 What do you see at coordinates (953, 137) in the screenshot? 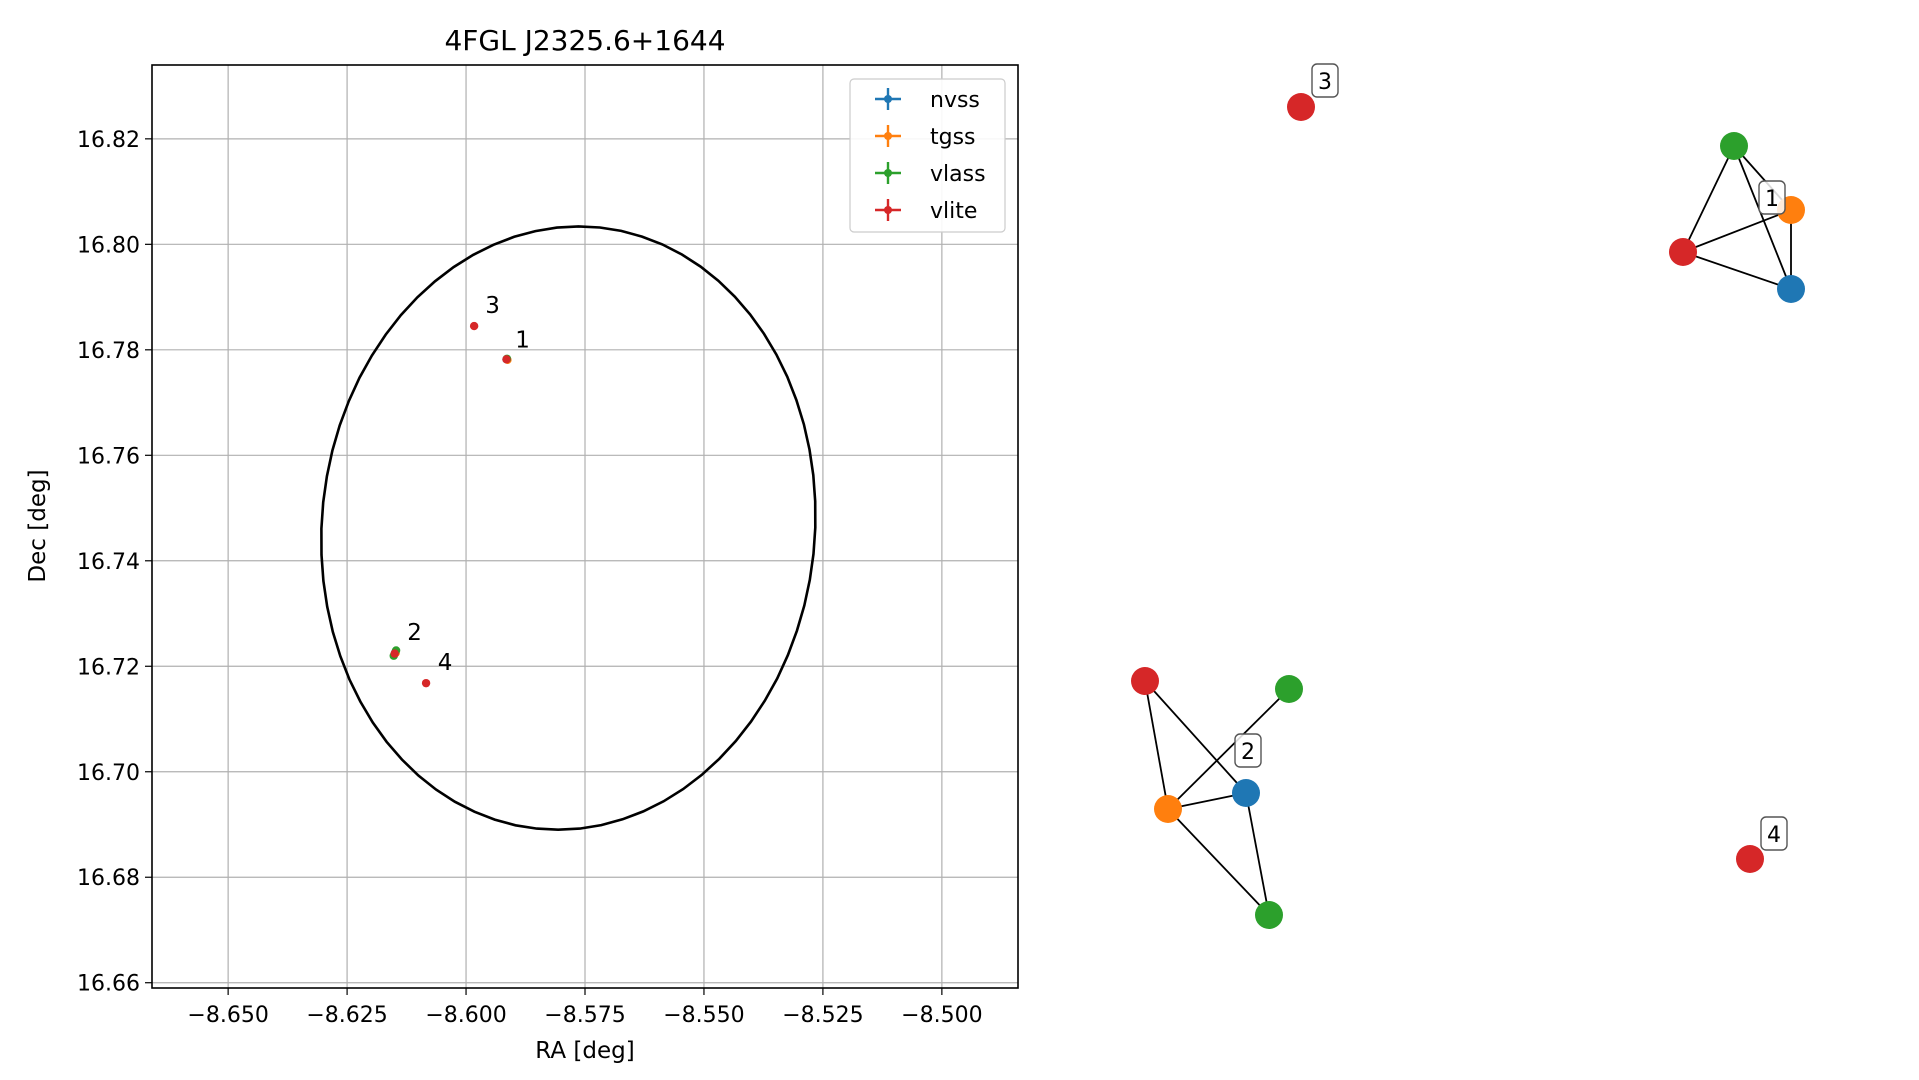
I see `legend-label: tgss` at bounding box center [953, 137].